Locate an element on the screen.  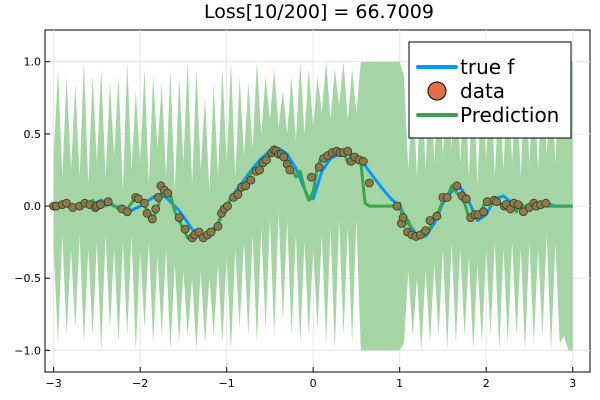
legend: true f data Prediction is located at coordinates (490, 90).